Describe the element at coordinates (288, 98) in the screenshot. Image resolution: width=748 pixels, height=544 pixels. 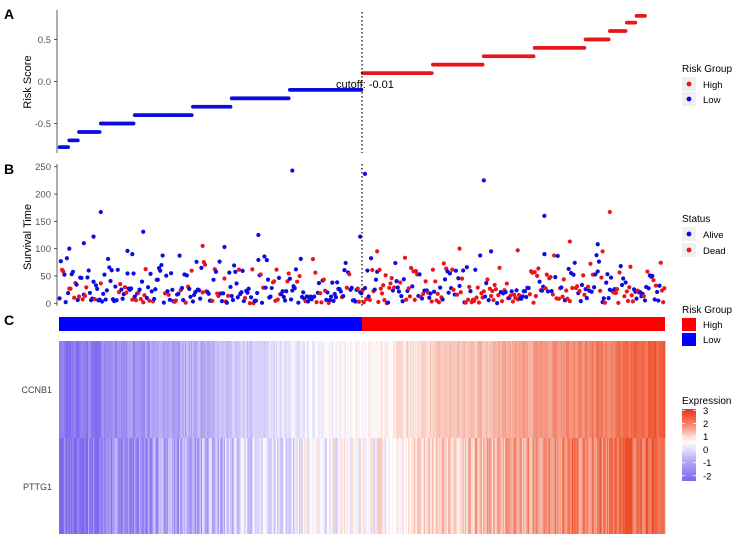
I see `risk-point-low` at that location.